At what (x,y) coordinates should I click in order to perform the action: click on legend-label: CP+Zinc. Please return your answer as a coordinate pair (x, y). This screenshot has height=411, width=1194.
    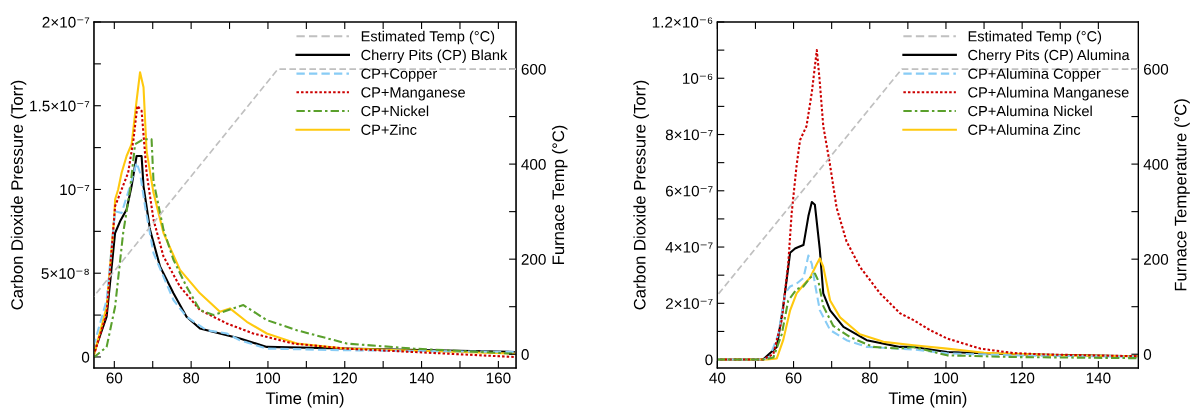
    Looking at the image, I should click on (389, 129).